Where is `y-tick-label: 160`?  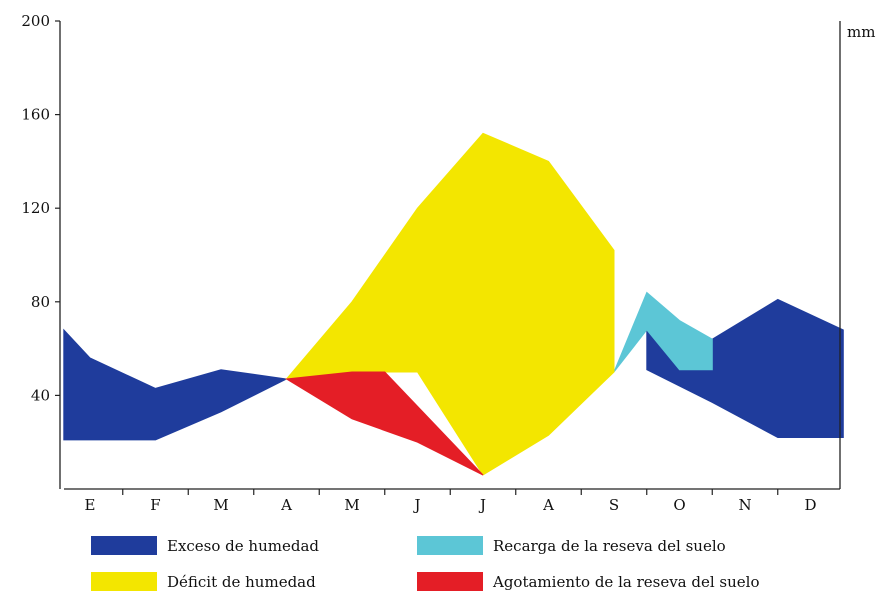
y-tick-label: 160 is located at coordinates (35, 115).